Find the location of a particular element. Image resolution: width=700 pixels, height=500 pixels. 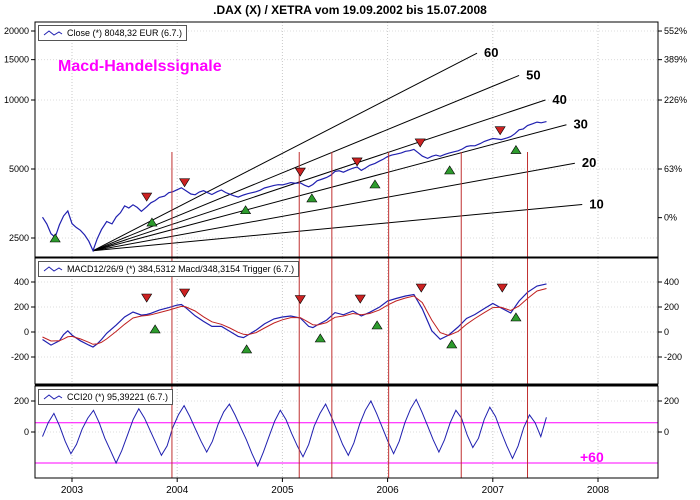

fan-line-label: 40 is located at coordinates (559, 99).